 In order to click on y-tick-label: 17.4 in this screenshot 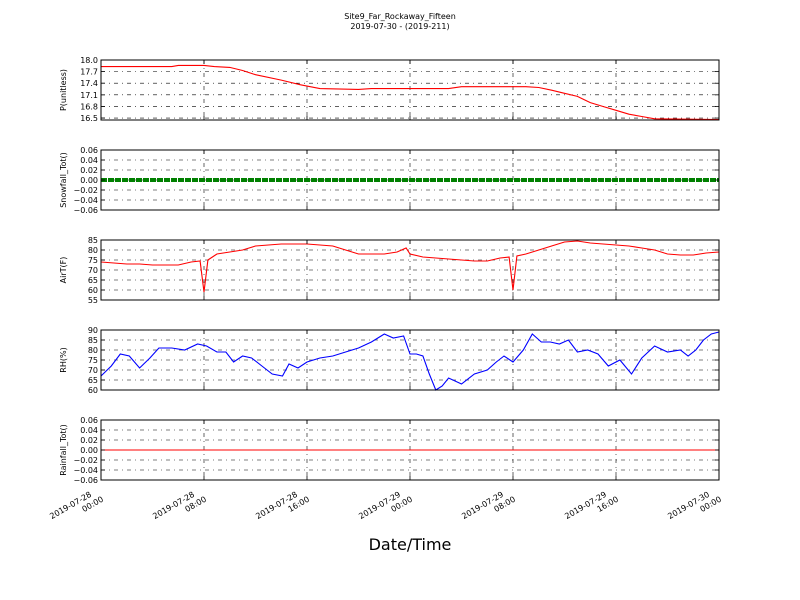, I will do `click(89, 83)`.